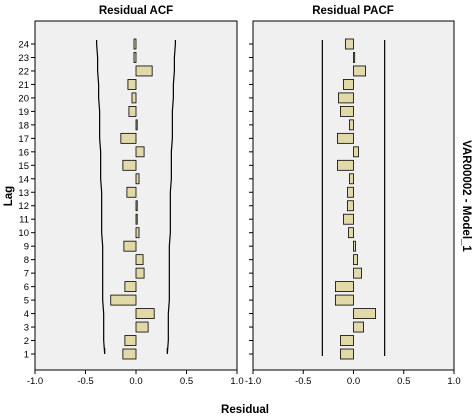  Describe the element at coordinates (245, 410) in the screenshot. I see `x-axis-title: Residual` at that location.